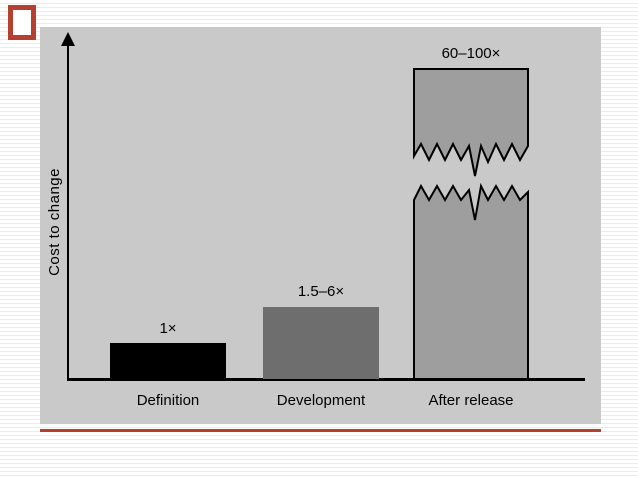 Image resolution: width=638 pixels, height=478 pixels. Describe the element at coordinates (326, 379) in the screenshot. I see `x-axis-line` at that location.